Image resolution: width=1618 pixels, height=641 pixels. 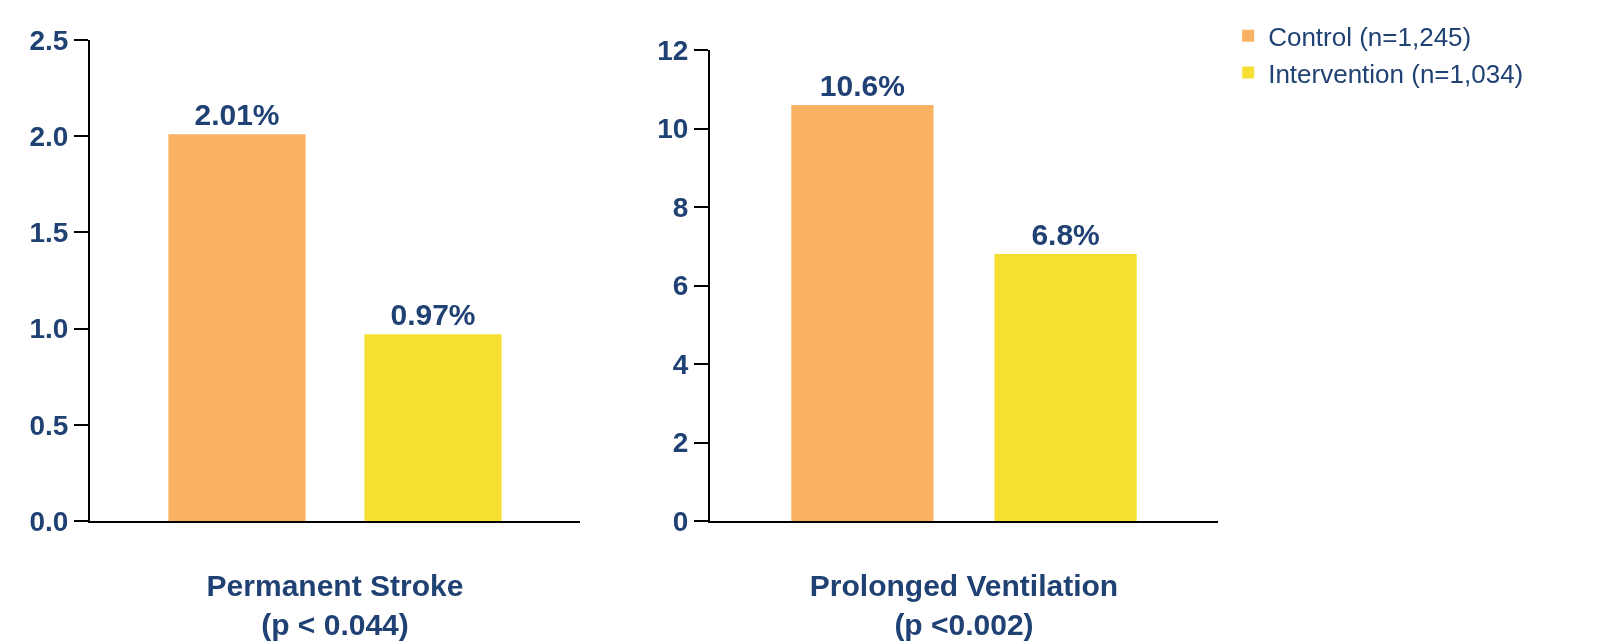 I want to click on y-tick-label: 2.5, so click(x=49, y=40).